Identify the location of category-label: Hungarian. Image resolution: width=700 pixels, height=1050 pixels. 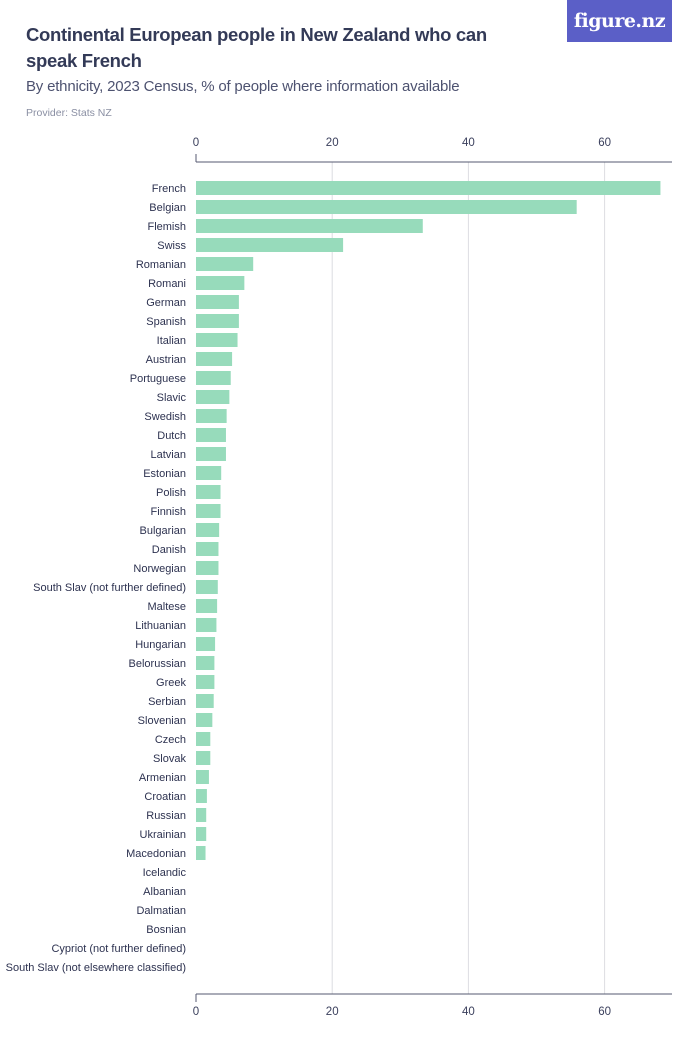
(160, 645).